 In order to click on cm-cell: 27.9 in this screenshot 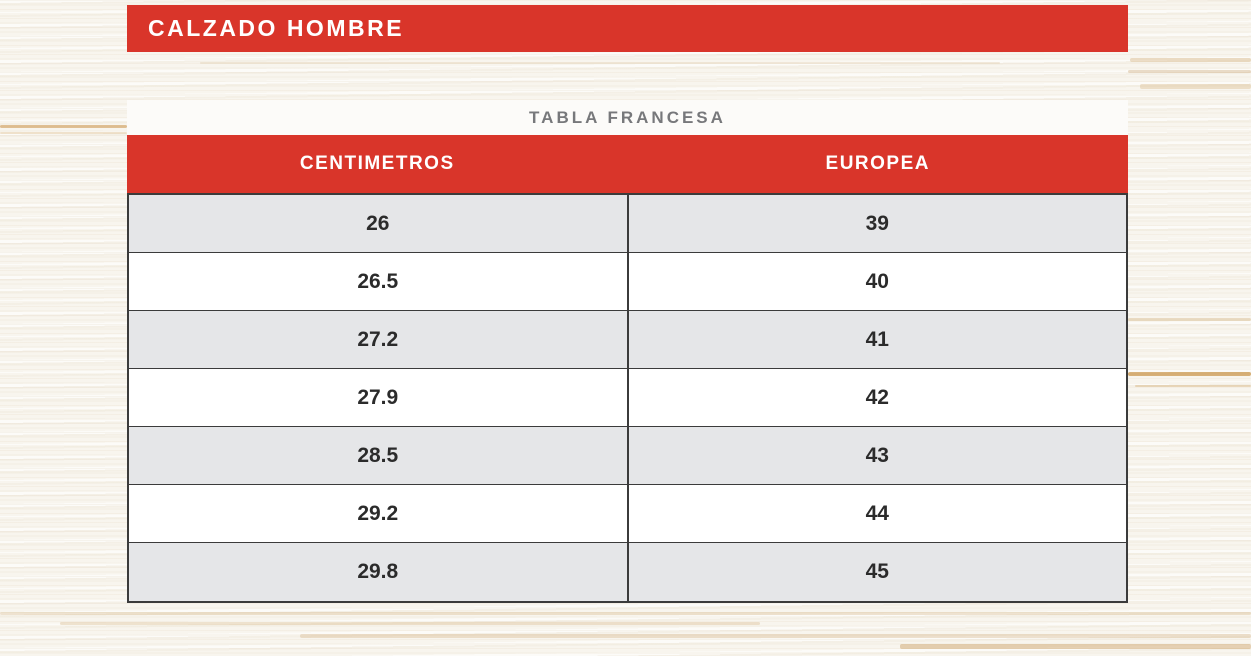, I will do `click(379, 397)`.